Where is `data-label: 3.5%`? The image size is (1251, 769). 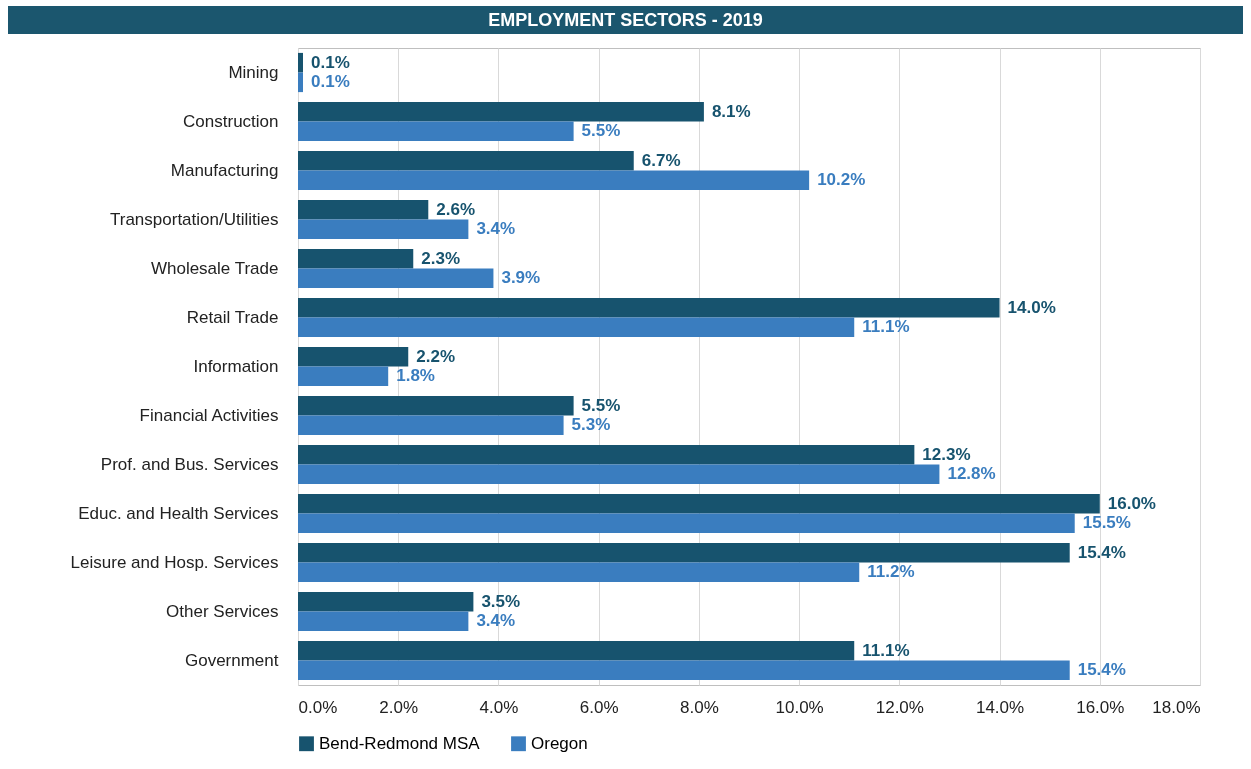
data-label: 3.5% is located at coordinates (501, 601).